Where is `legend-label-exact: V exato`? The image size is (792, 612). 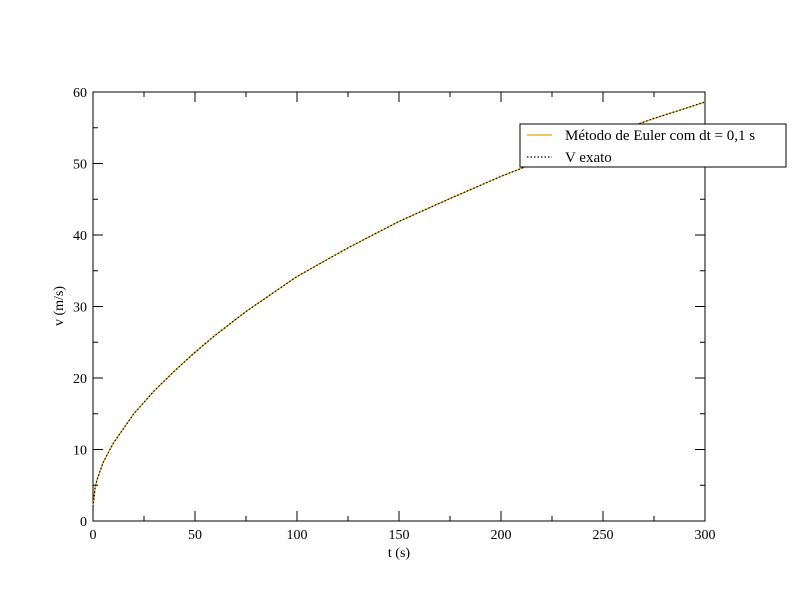
legend-label-exact: V exato is located at coordinates (588, 158).